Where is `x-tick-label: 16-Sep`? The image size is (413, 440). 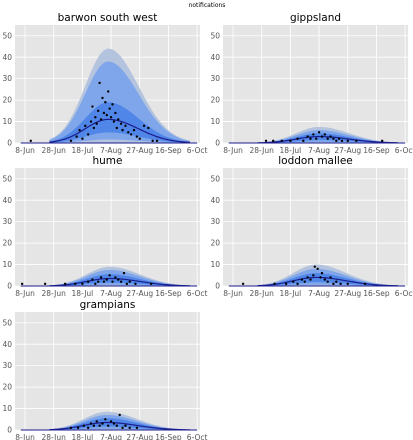
x-tick-label: 16-Sep is located at coordinates (168, 150).